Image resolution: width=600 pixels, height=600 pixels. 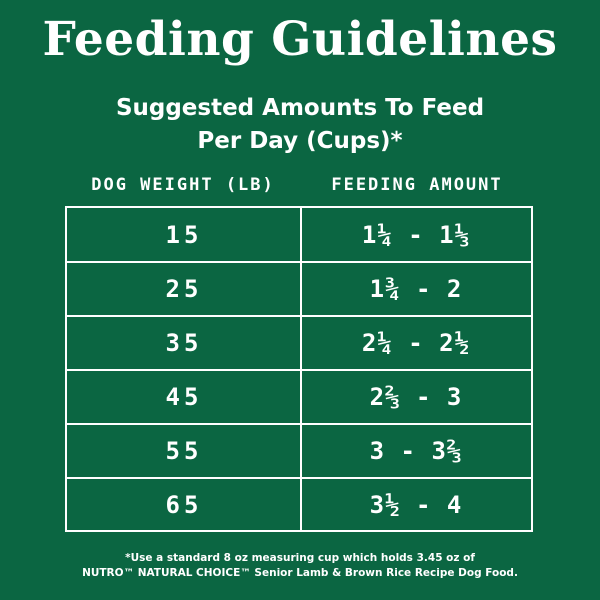 I want to click on subtitle-line-1: Suggested Amounts To Feed, so click(x=300, y=108).